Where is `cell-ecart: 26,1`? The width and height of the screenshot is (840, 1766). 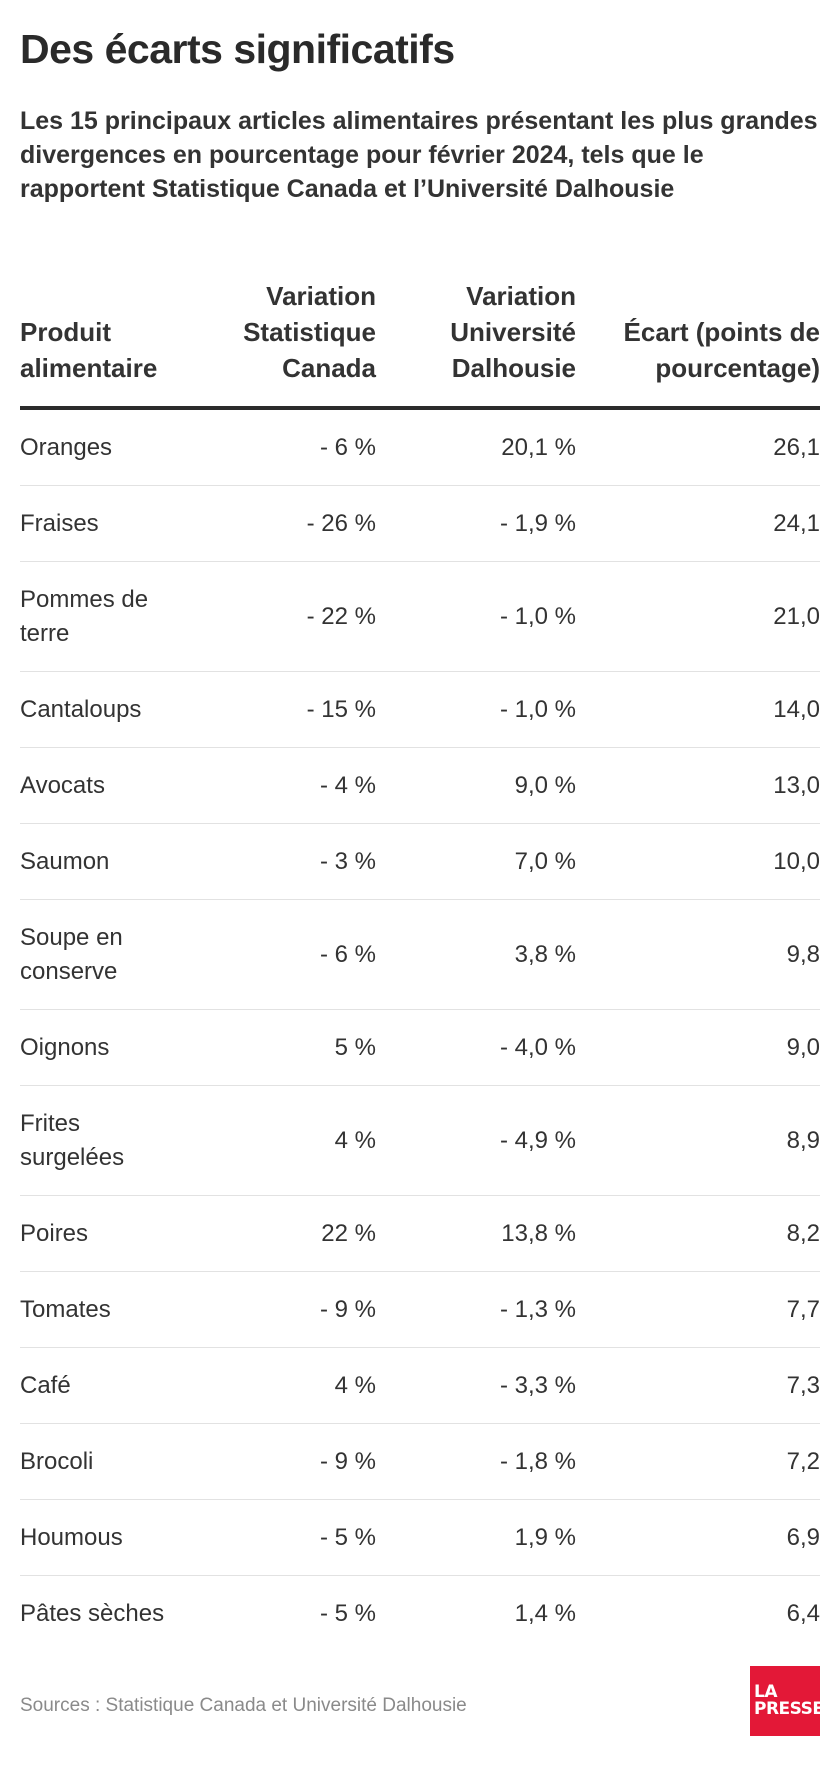
cell-ecart: 26,1 is located at coordinates (698, 447).